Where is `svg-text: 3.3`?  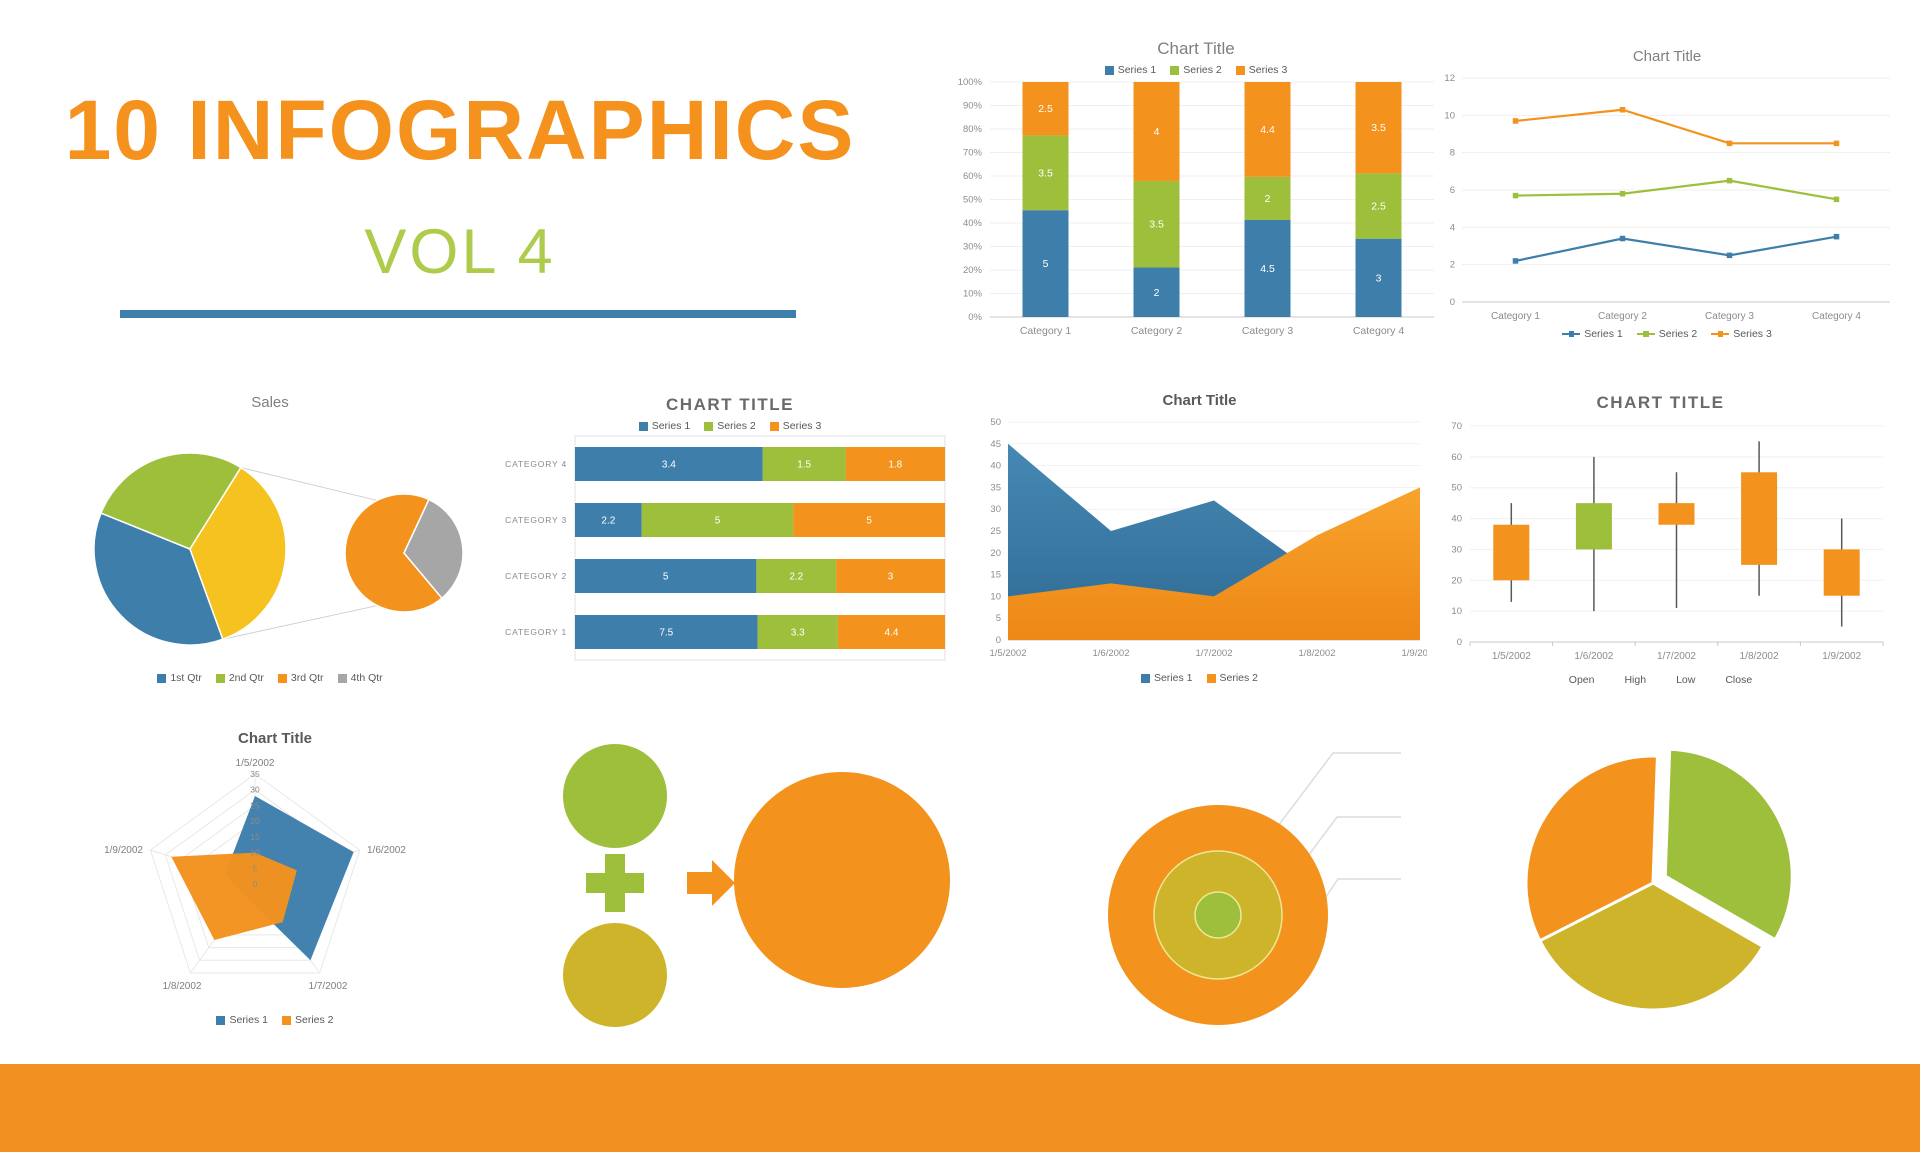
svg-text: 3.3 is located at coordinates (798, 633).